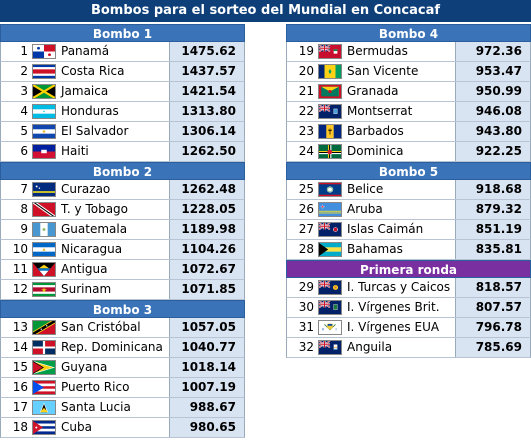  Describe the element at coordinates (122, 290) in the screenshot. I see `table-row: 12 Surinam 1071.85` at that location.